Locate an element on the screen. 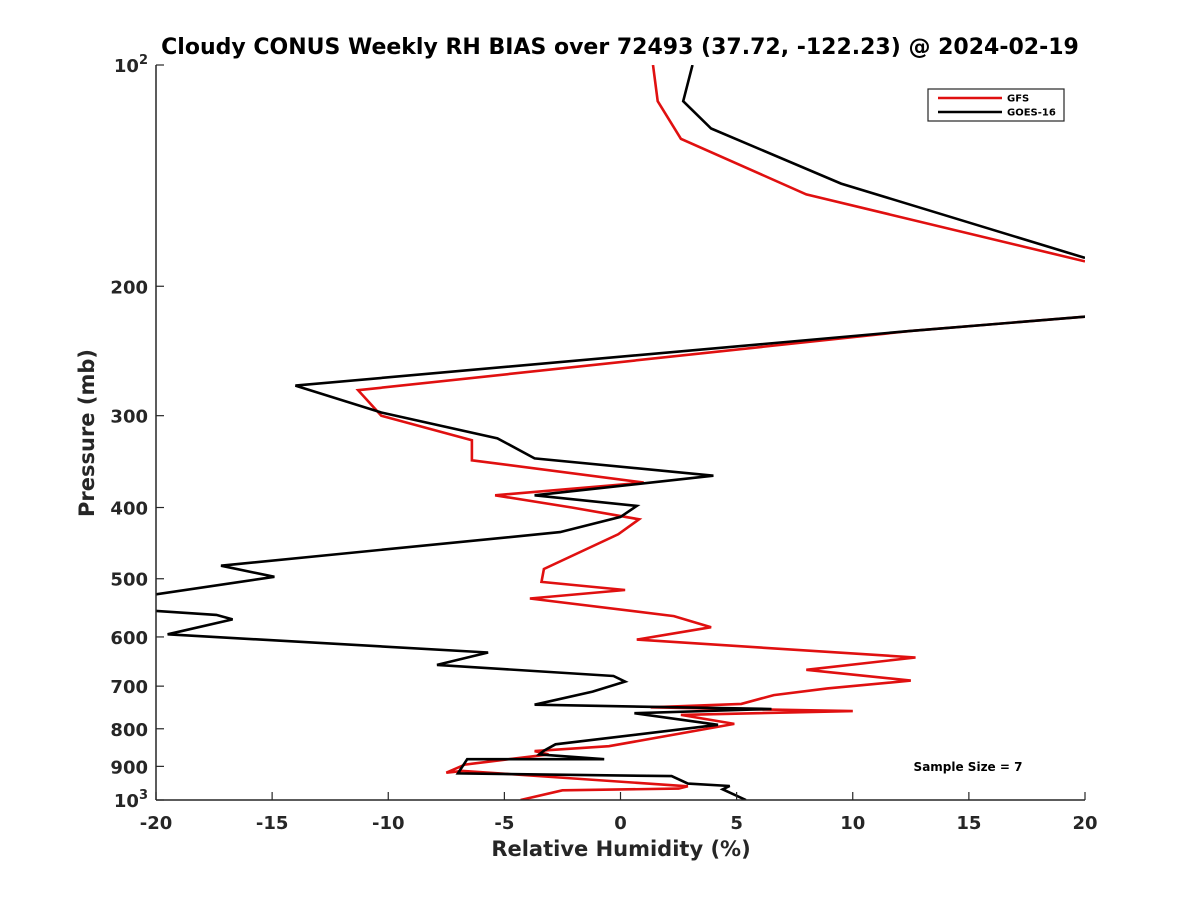 The height and width of the screenshot is (900, 1200). y-tick-label: 10³ is located at coordinates (131, 800).